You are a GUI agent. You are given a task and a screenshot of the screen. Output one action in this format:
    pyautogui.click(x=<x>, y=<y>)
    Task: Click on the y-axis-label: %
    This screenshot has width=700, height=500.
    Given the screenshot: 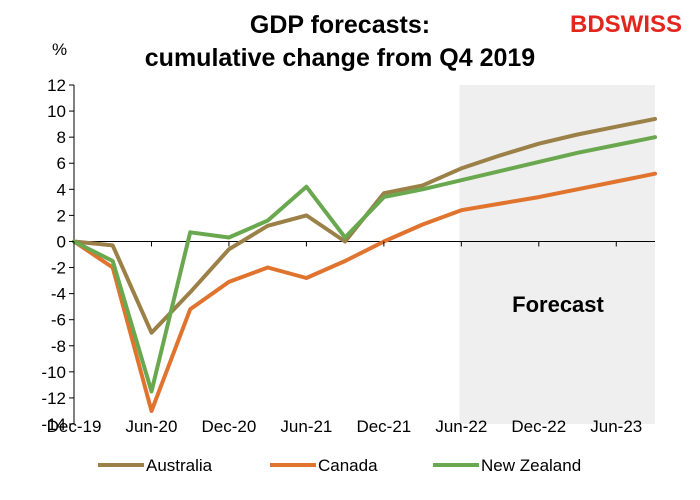 What is the action you would take?
    pyautogui.click(x=59, y=49)
    